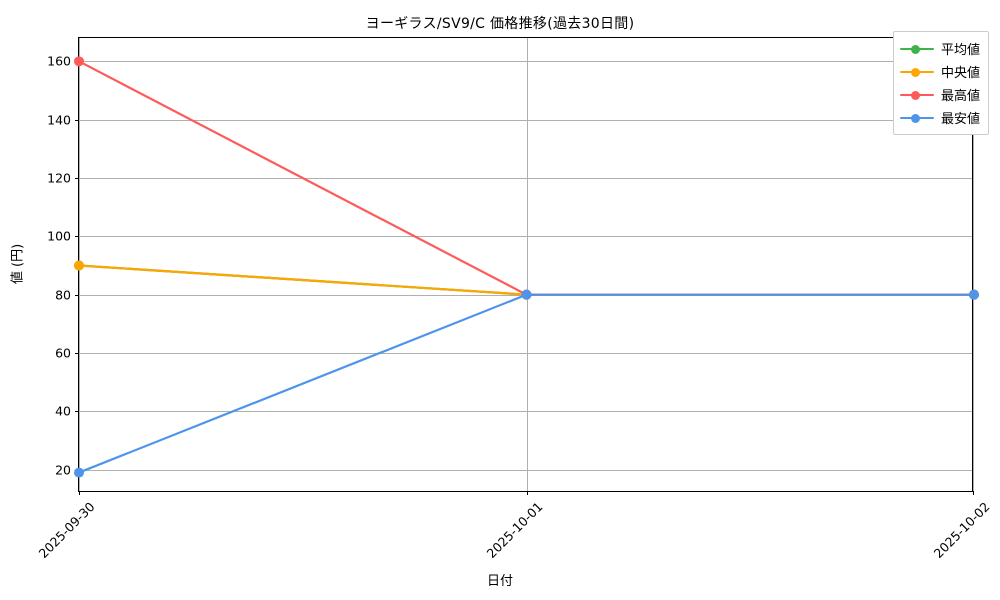 This screenshot has width=1000, height=600. I want to click on legend-item-最安値: 最安値, so click(939, 117).